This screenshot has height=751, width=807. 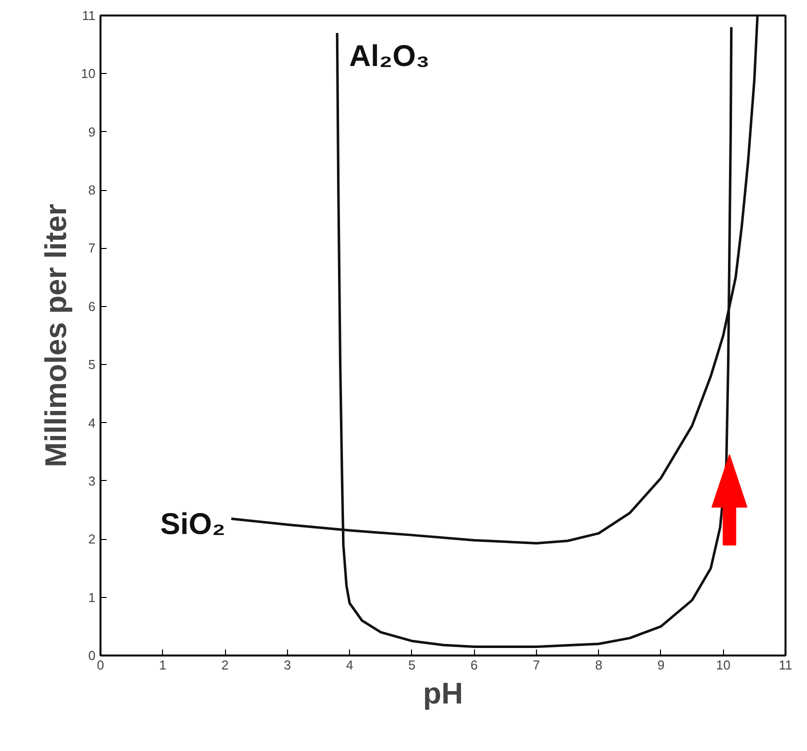 What do you see at coordinates (92, 655) in the screenshot?
I see `y-tick-label: 0` at bounding box center [92, 655].